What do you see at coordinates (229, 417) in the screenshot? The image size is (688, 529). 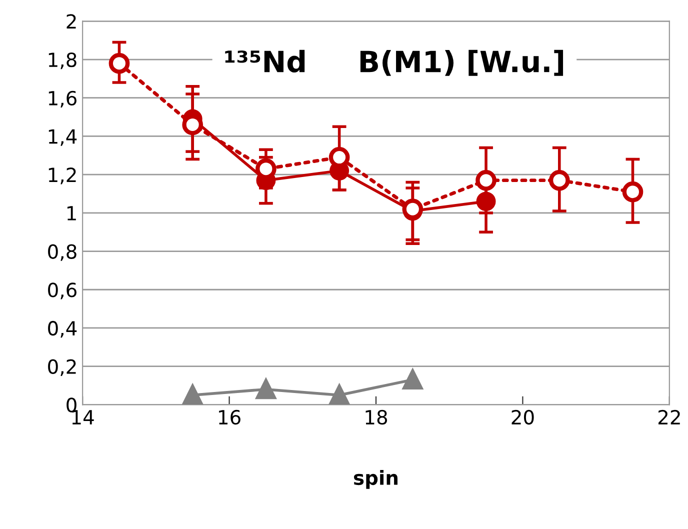 I see `x-tick-label: 16` at bounding box center [229, 417].